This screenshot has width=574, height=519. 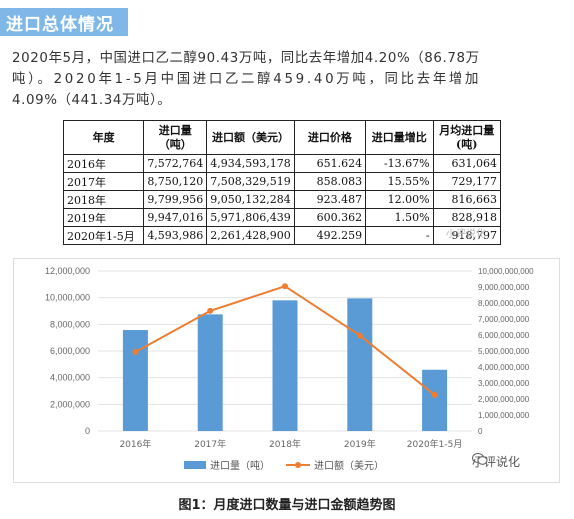 What do you see at coordinates (504, 335) in the screenshot?
I see `y-right-tick-label: 6,000,000,000` at bounding box center [504, 335].